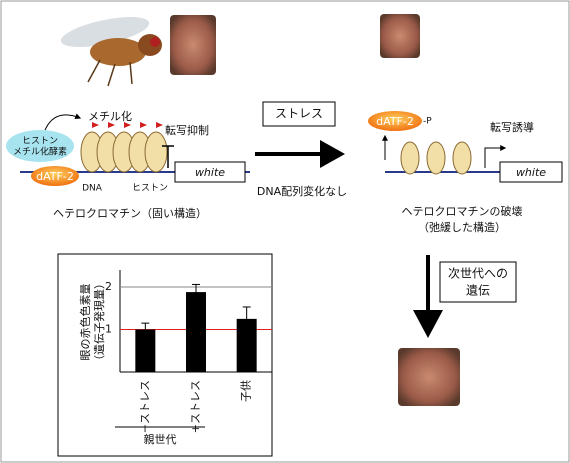 The image size is (570, 463). I want to click on methylation-arrow, so click(63, 122).